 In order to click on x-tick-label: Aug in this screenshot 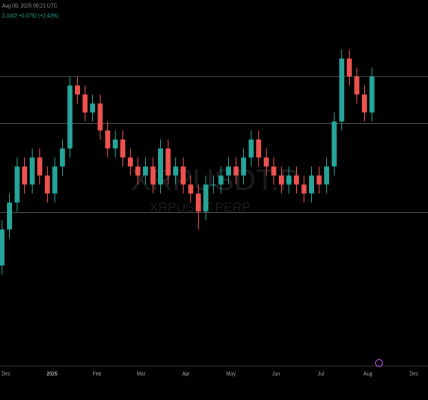, I will do `click(368, 374)`.